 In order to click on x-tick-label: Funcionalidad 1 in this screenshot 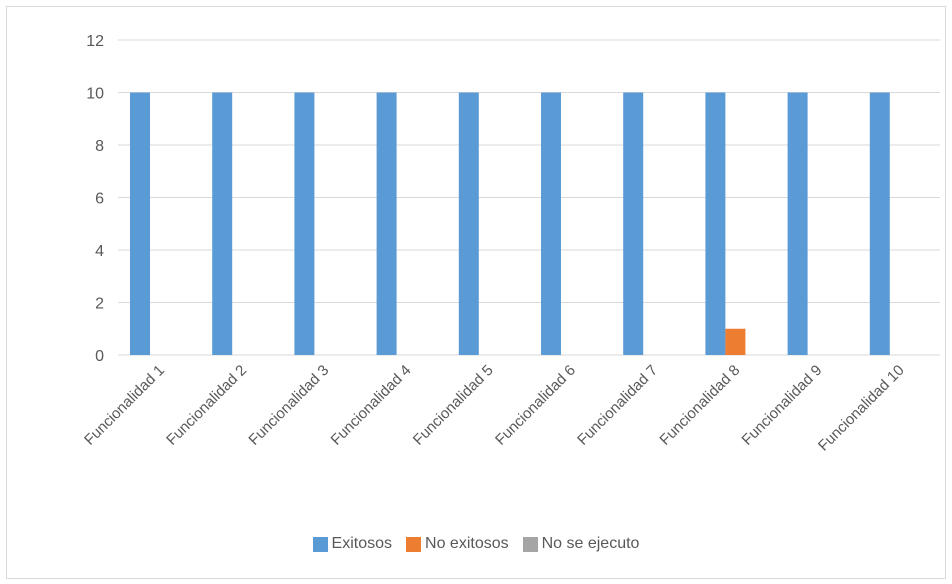, I will do `click(124, 405)`.